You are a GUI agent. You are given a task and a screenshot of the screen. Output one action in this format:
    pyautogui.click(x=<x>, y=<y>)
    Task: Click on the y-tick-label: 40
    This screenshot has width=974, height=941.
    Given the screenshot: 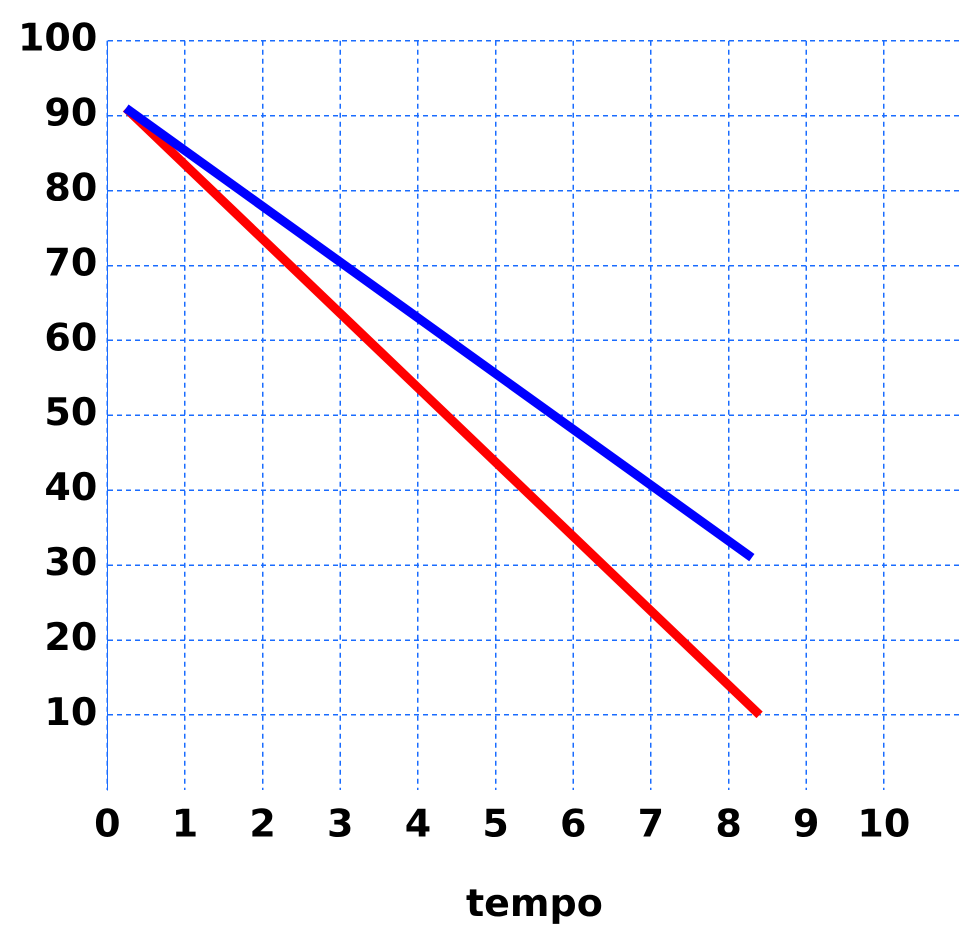 What is the action you would take?
    pyautogui.click(x=71, y=487)
    